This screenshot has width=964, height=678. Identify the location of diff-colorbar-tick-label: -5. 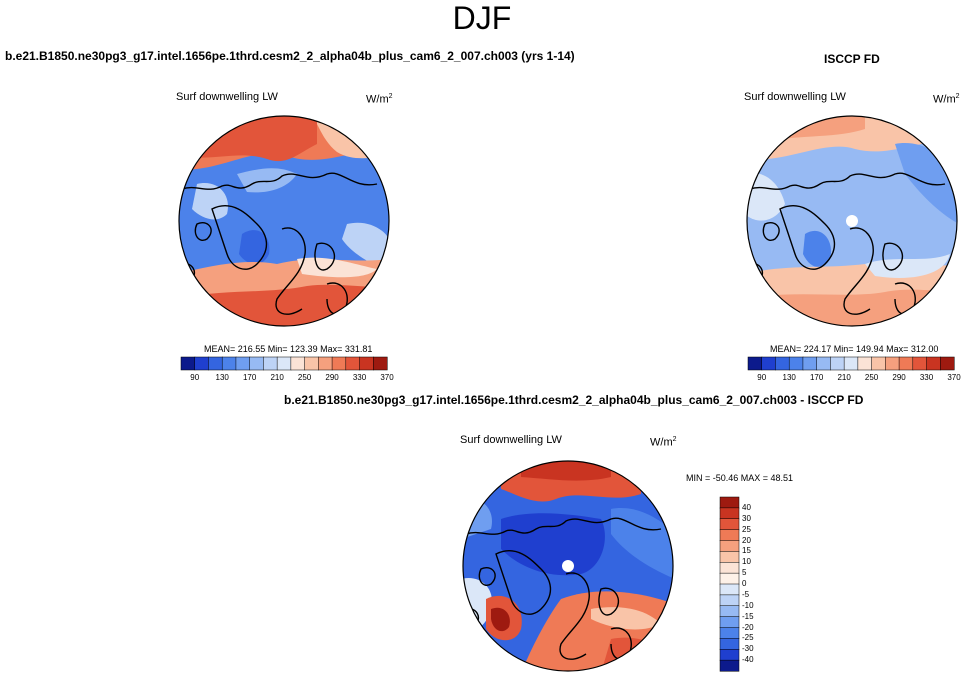
(746, 594).